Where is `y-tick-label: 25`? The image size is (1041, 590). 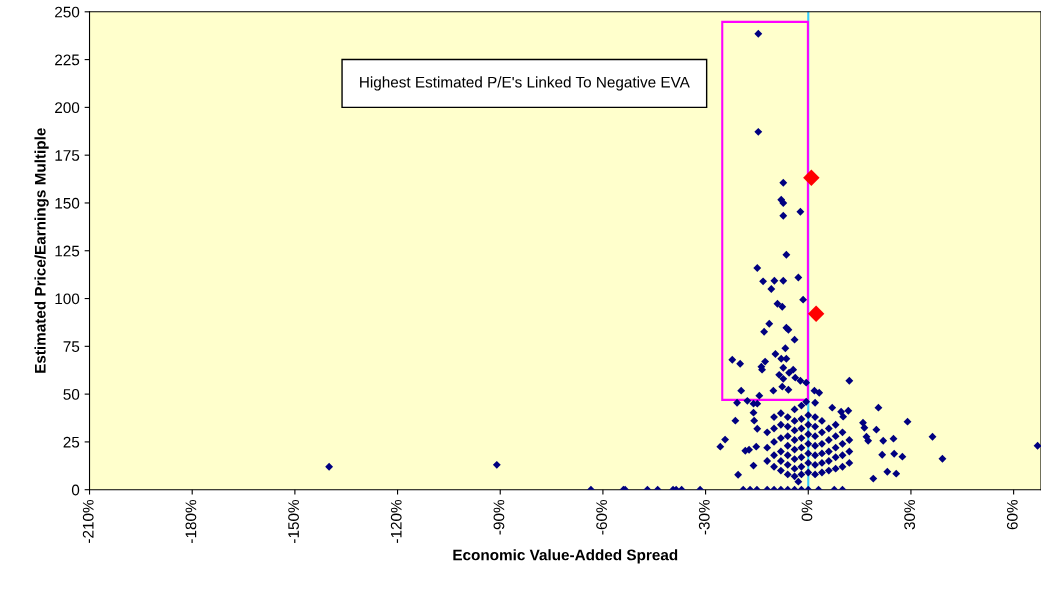 y-tick-label: 25 is located at coordinates (71, 442).